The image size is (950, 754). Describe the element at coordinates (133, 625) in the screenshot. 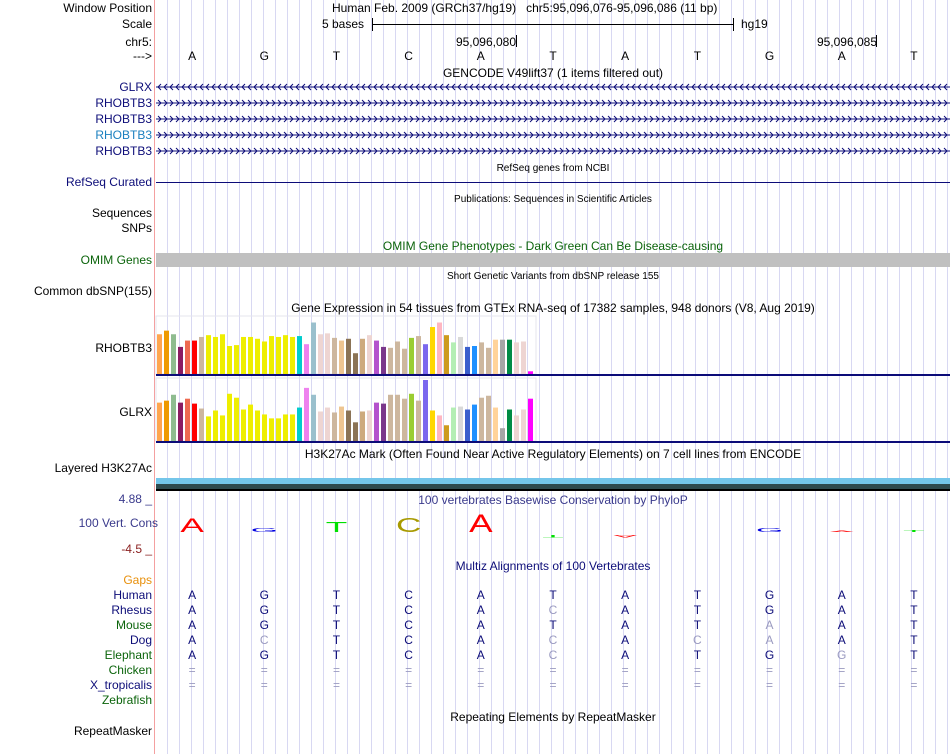

I see `species-label: Mouse` at that location.